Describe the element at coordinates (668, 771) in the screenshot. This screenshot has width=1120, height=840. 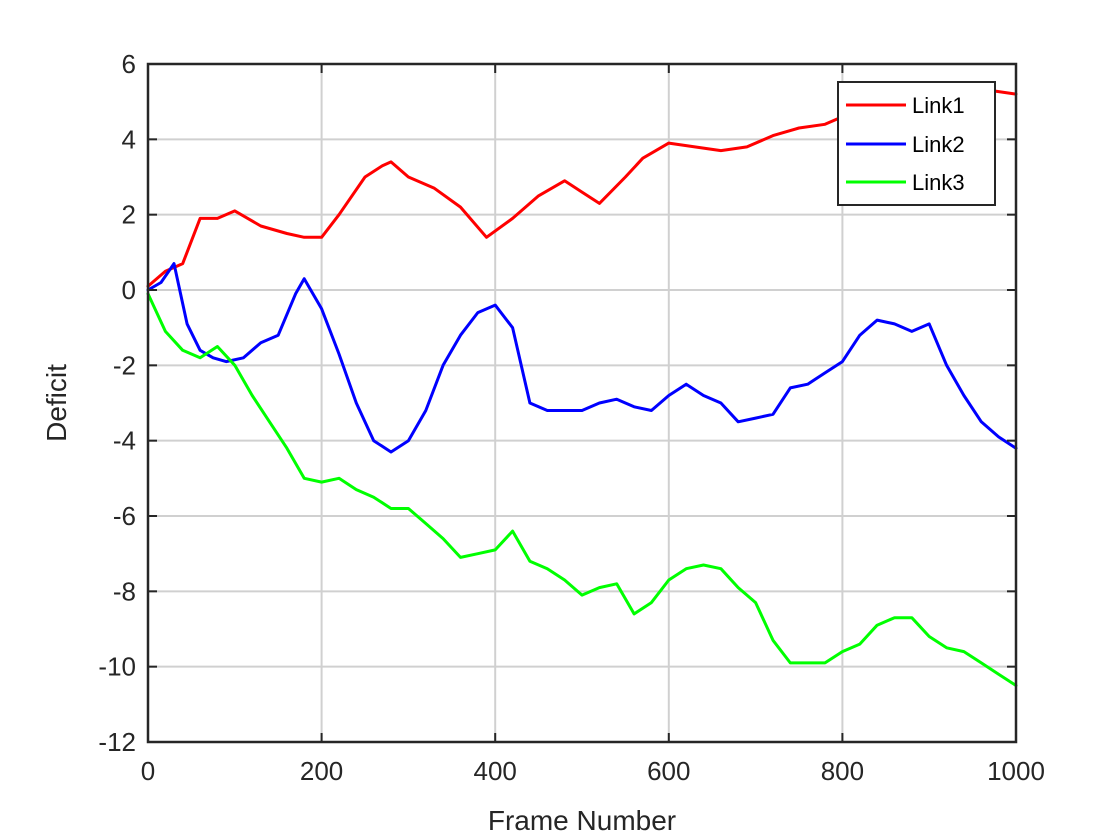
I see `x-tick-label: 600` at that location.